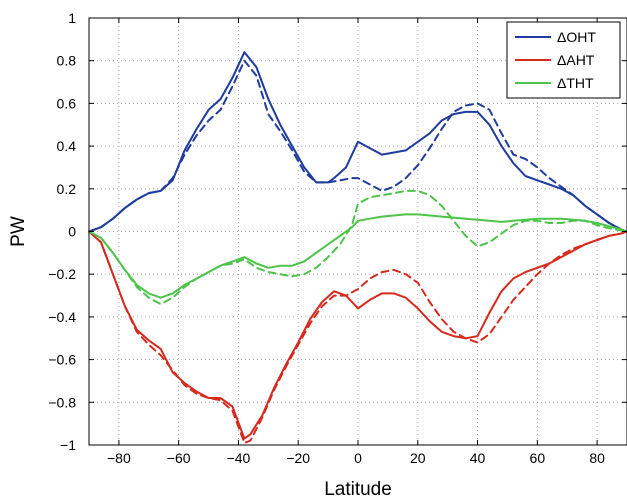 The width and height of the screenshot is (627, 500). Describe the element at coordinates (478, 458) in the screenshot. I see `x-tick-label: 40` at that location.